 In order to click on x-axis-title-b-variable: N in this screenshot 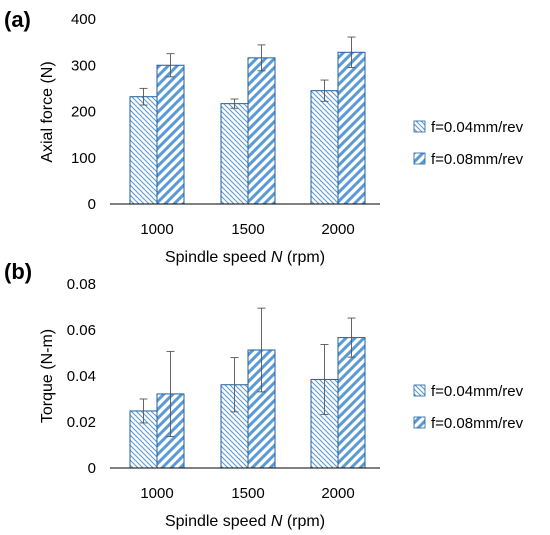, I will do `click(277, 521)`.